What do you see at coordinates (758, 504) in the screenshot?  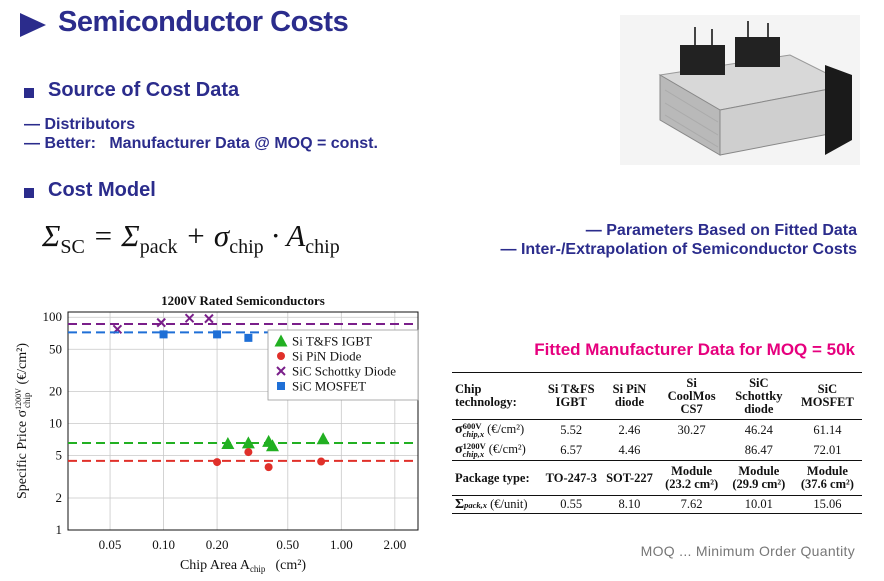 I see `table-cell: 10.01` at bounding box center [758, 504].